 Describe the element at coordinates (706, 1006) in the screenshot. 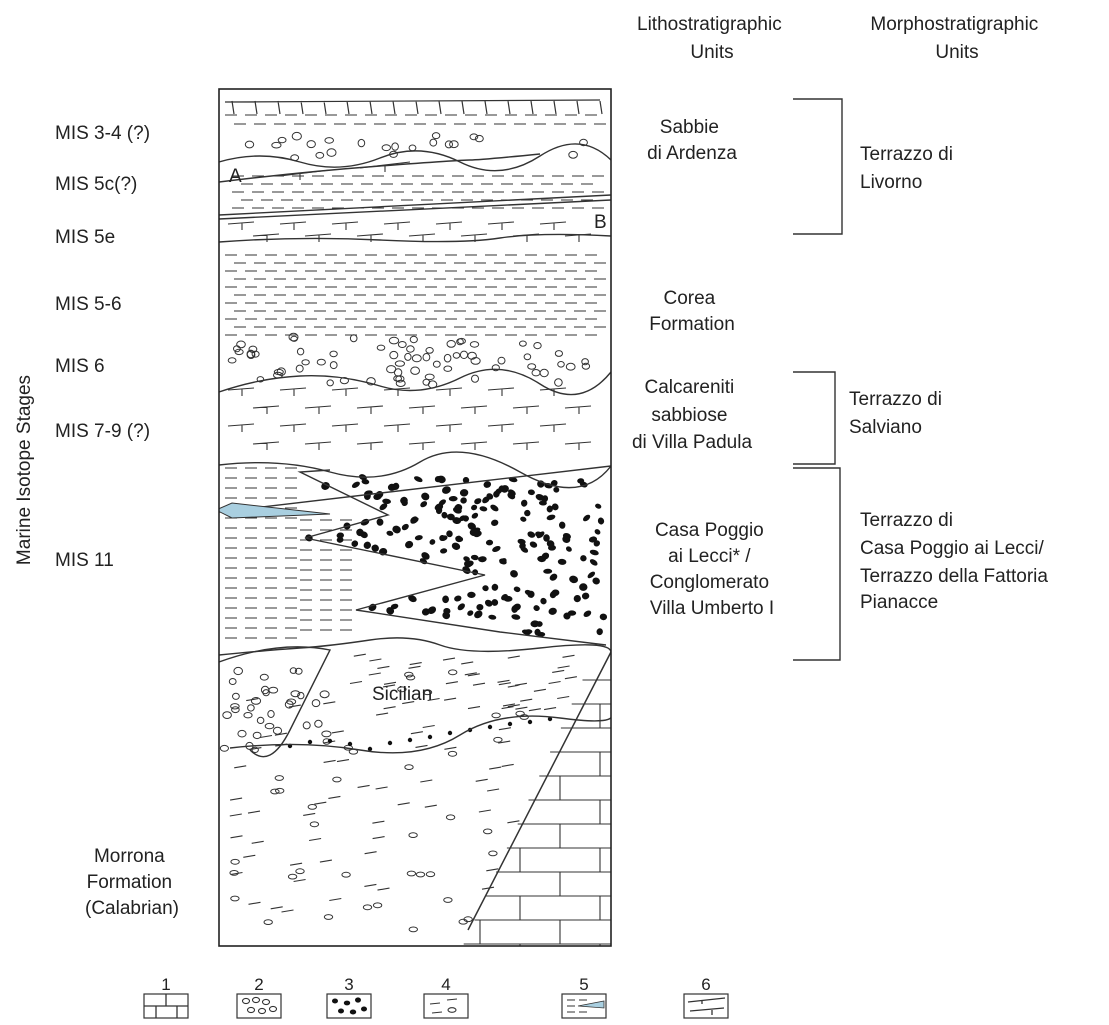

I see `legend-swatch-6-pattern` at that location.